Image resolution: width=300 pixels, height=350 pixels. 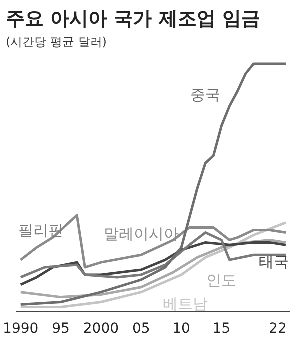 What do you see at coordinates (141, 329) in the screenshot?
I see `x-tick-label: 05` at bounding box center [141, 329].